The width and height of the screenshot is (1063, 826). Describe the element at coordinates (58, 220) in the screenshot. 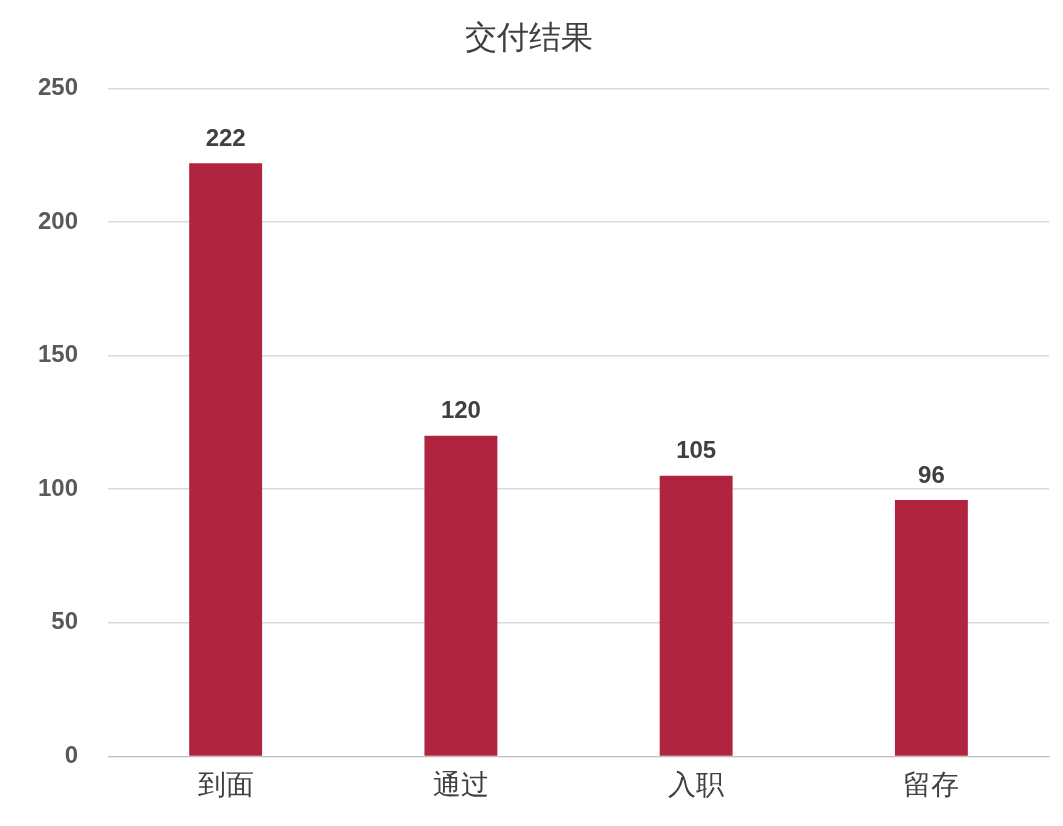

I see `y-tick-label: 200` at that location.